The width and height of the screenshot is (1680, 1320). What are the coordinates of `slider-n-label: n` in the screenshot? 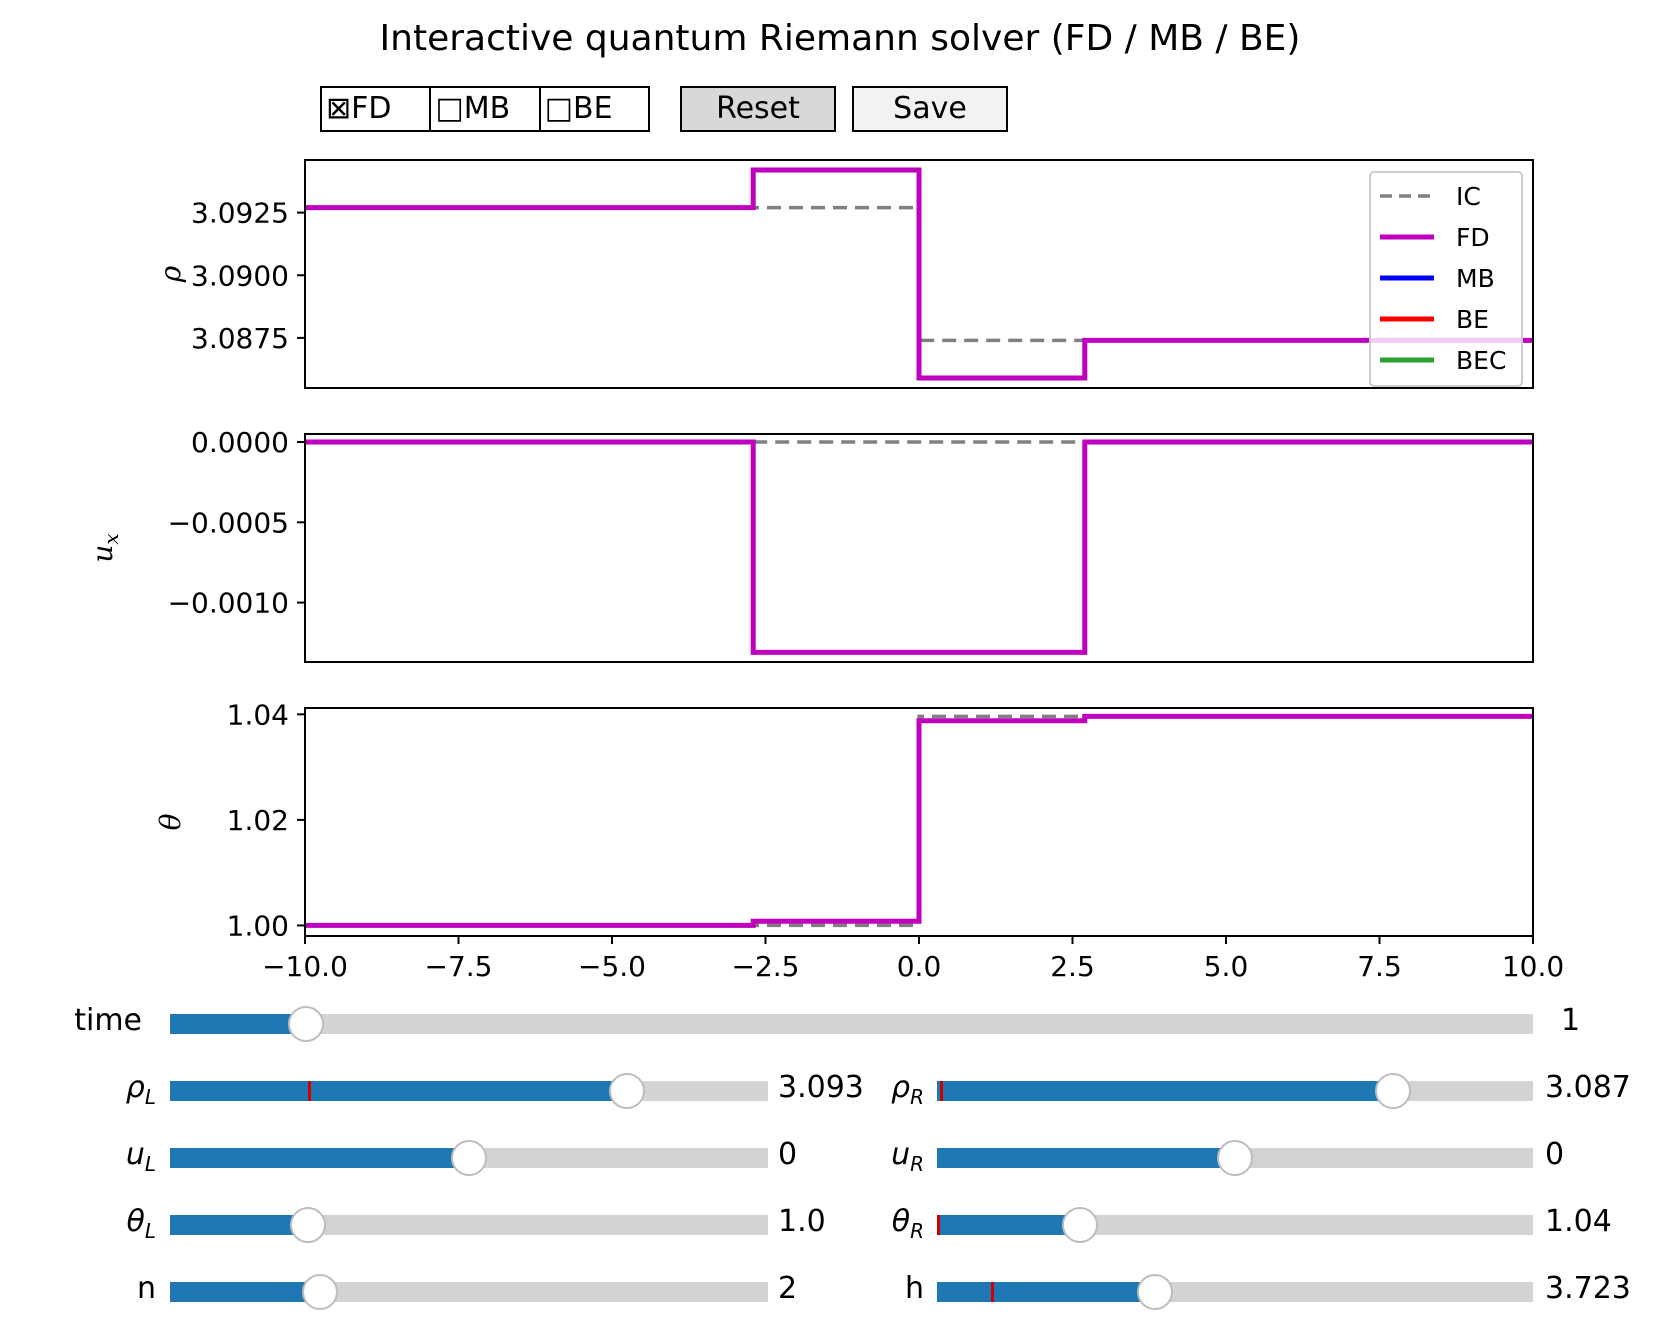 It's located at (146, 1288).